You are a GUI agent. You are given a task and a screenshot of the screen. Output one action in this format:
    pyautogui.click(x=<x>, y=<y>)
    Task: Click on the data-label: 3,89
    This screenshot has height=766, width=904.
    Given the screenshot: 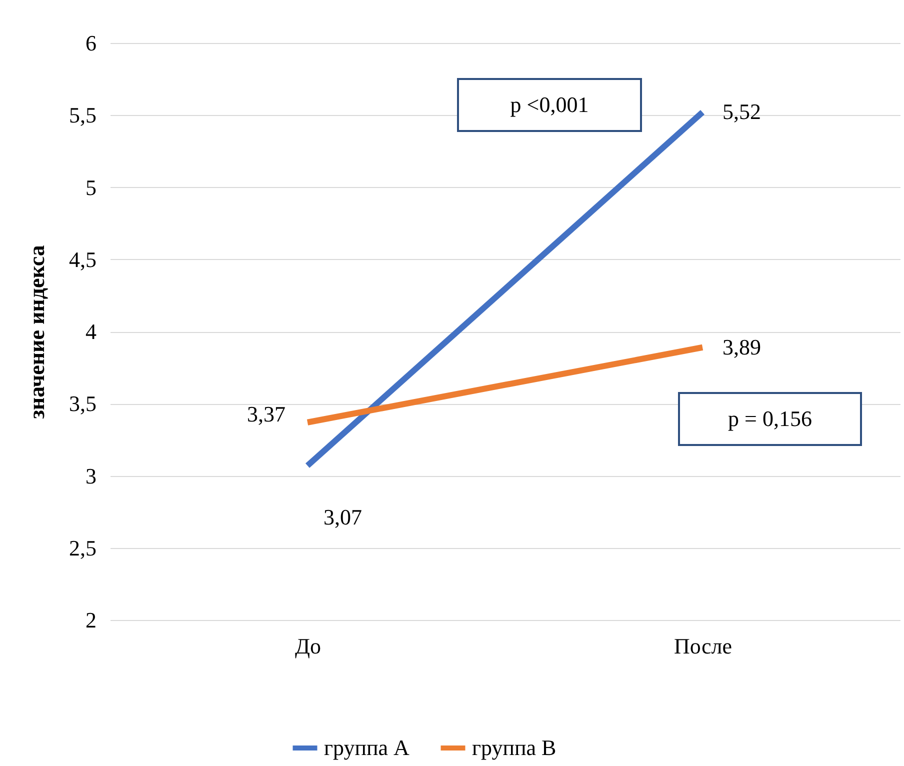 What is the action you would take?
    pyautogui.click(x=741, y=347)
    